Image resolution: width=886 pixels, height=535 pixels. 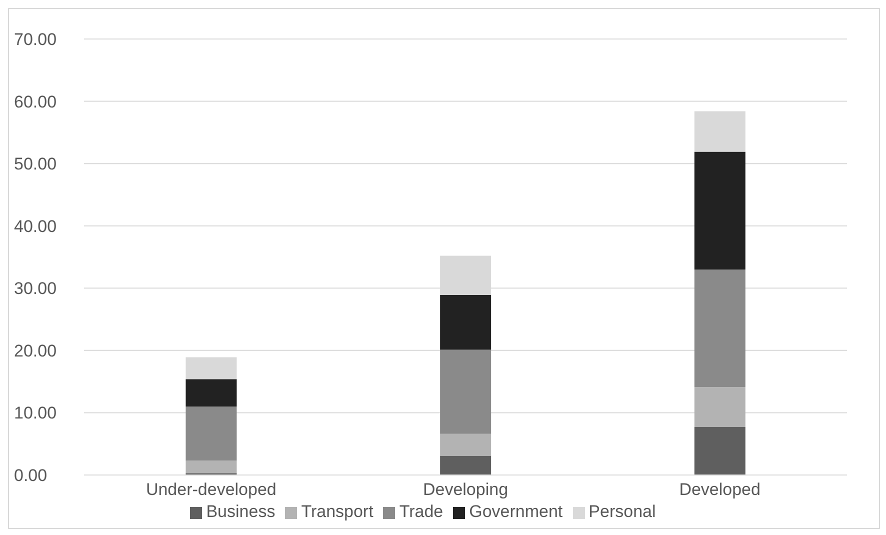 I want to click on x-tick-label: Developing, so click(x=465, y=490).